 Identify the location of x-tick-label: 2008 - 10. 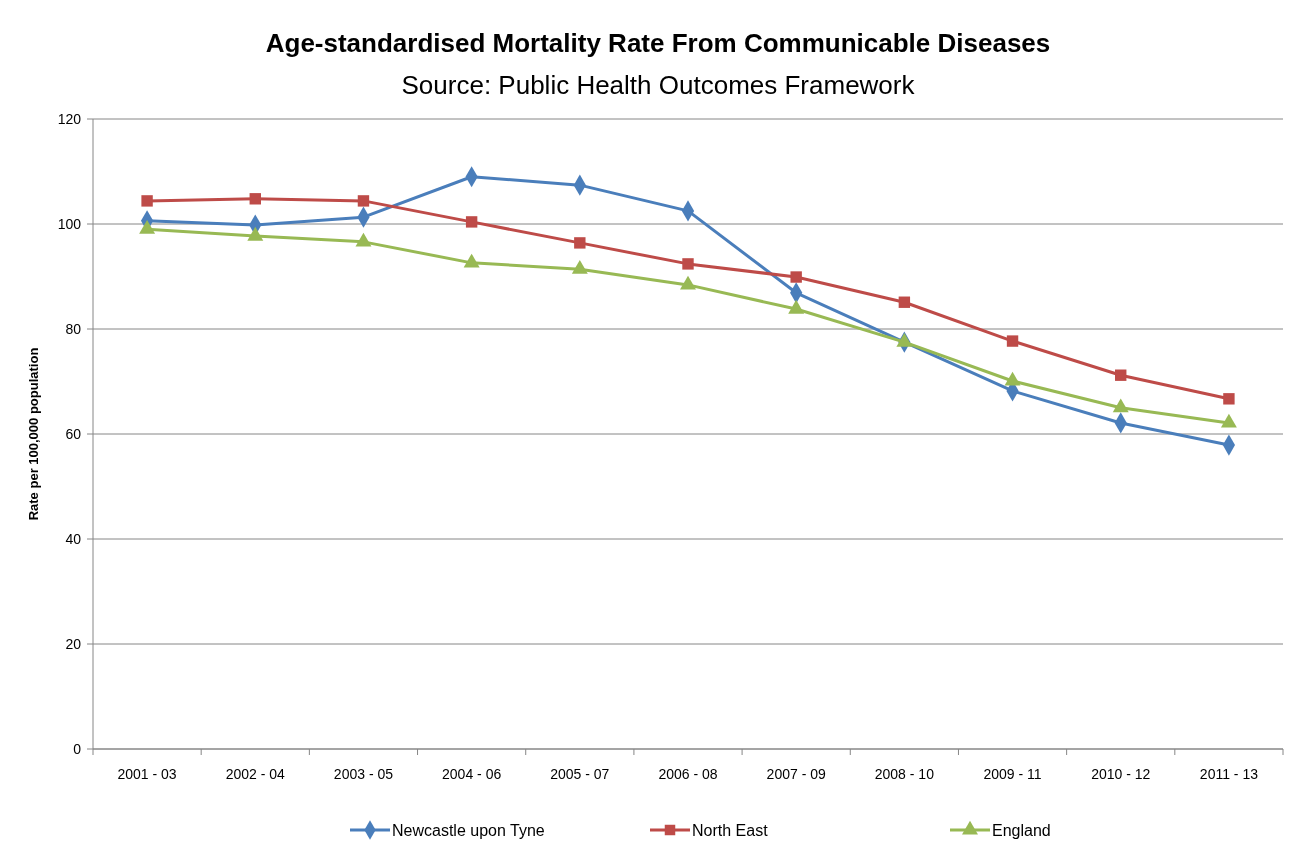
(904, 774).